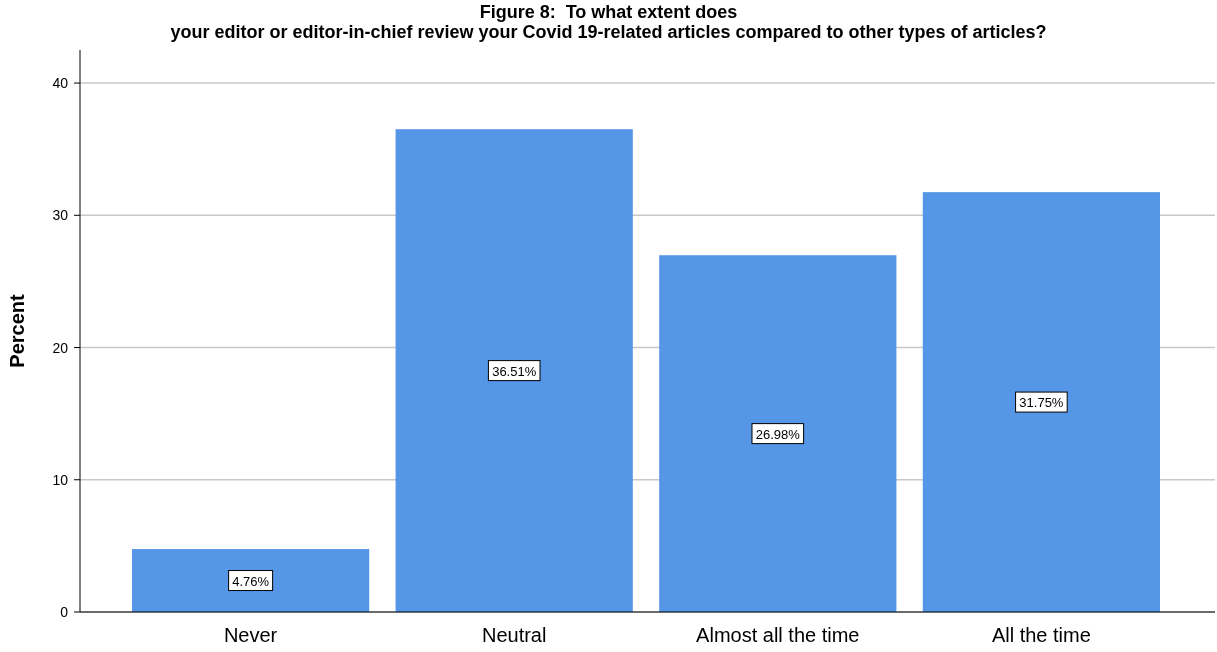 The height and width of the screenshot is (652, 1217). What do you see at coordinates (60, 347) in the screenshot?
I see `y-tick-label: 20` at bounding box center [60, 347].